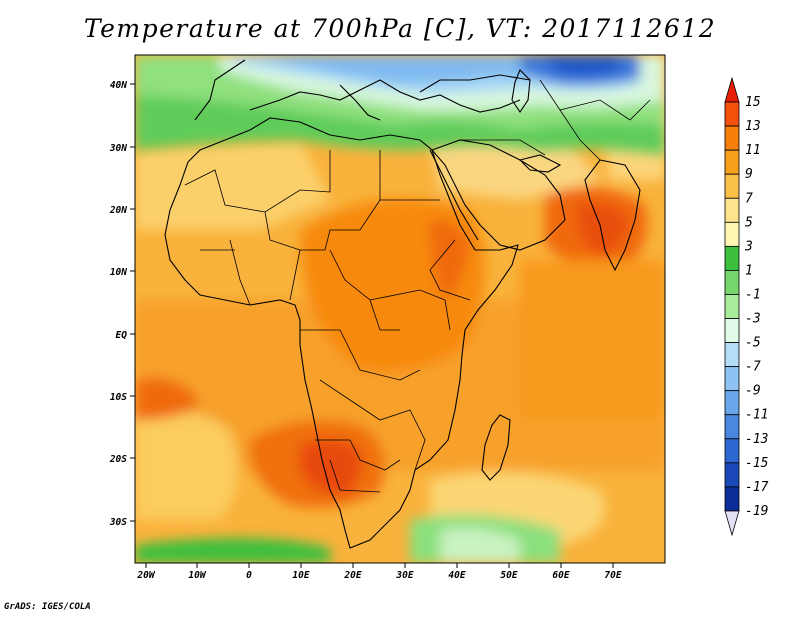 The height and width of the screenshot is (618, 800). What do you see at coordinates (118, 397) in the screenshot?
I see `lat-label-10s: 10S` at bounding box center [118, 397].